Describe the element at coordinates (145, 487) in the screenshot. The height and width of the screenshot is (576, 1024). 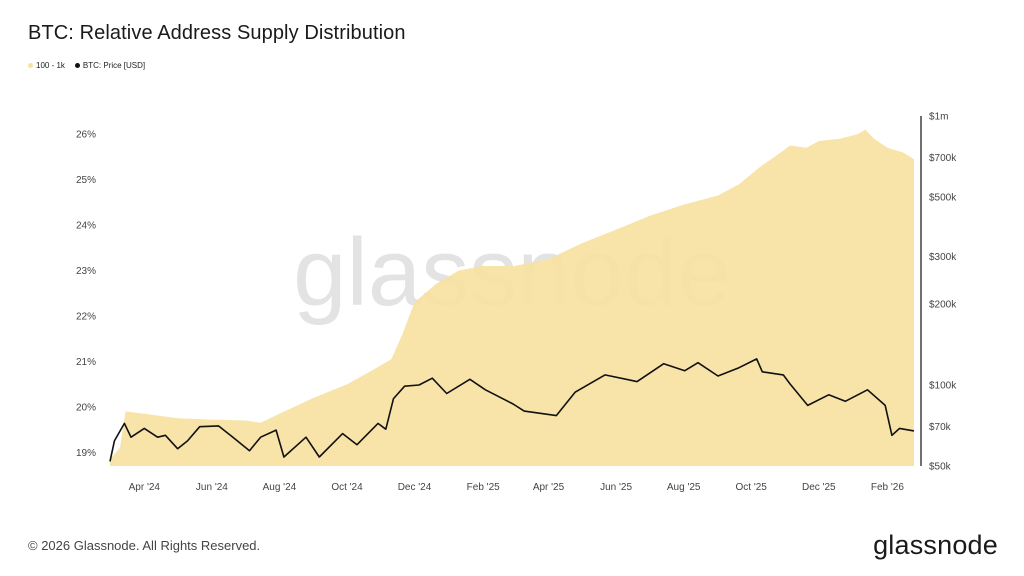
I see `x-tick: Apr '24` at that location.